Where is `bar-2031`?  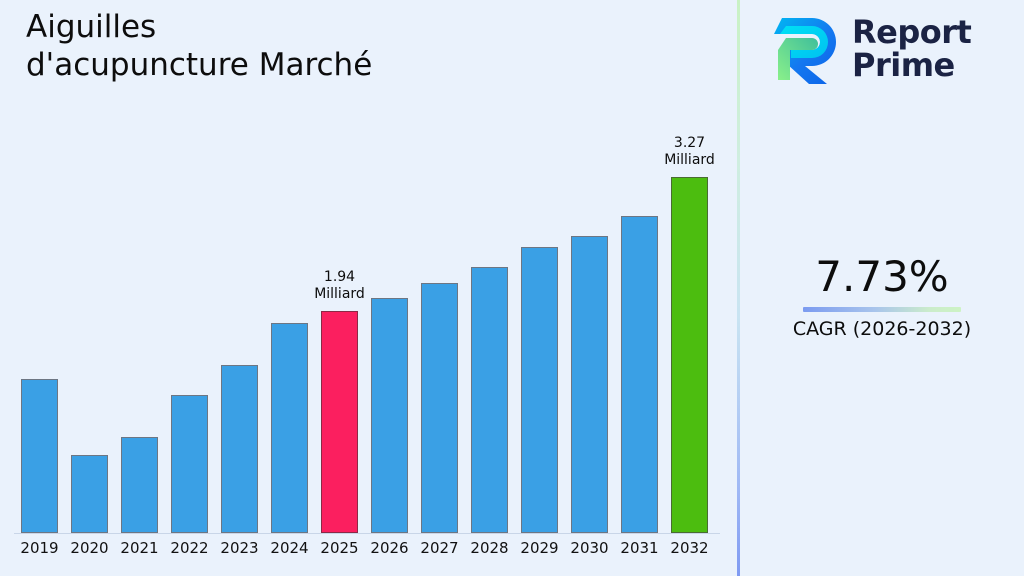 bar-2031 is located at coordinates (639, 374).